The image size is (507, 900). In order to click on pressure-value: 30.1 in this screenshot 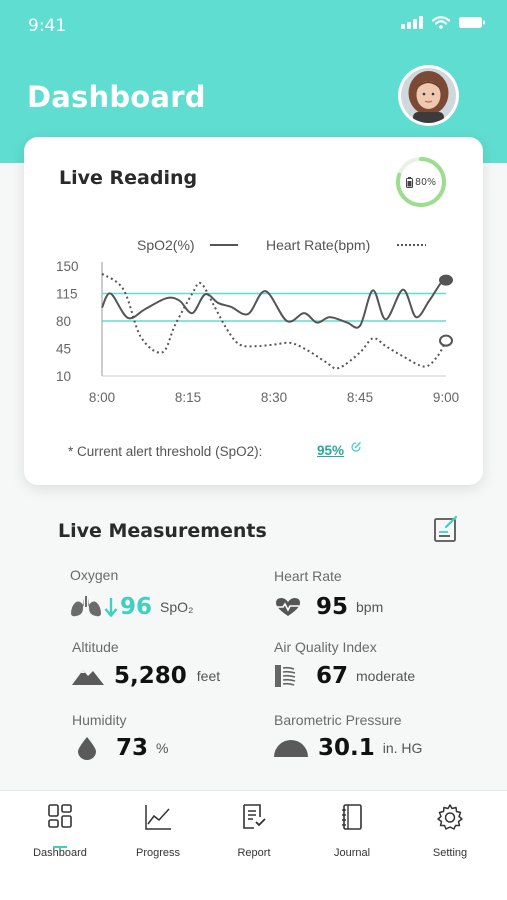, I will do `click(346, 748)`.